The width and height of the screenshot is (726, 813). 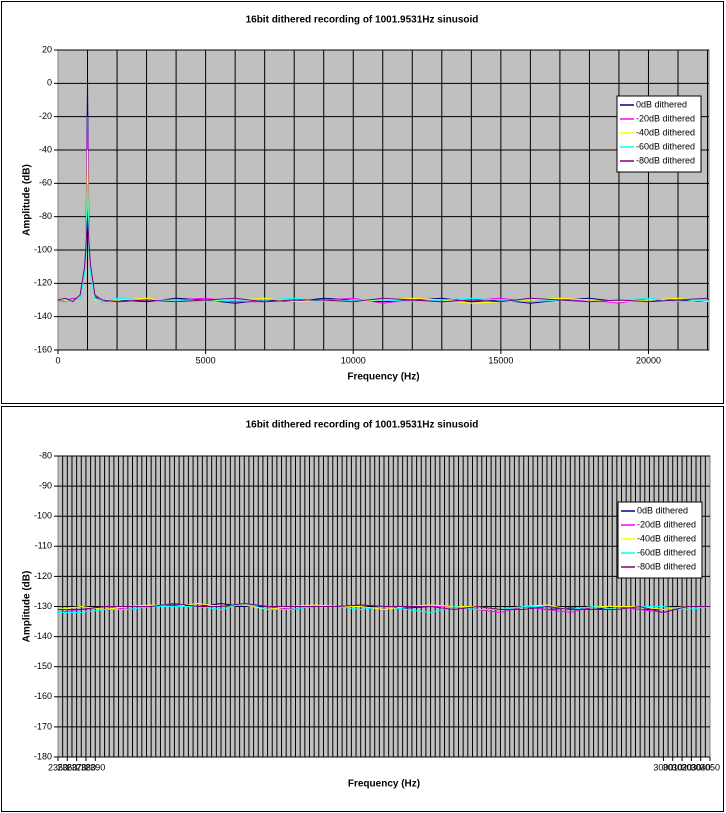 What do you see at coordinates (43, 726) in the screenshot?
I see `y-tick-label: -170` at bounding box center [43, 726].